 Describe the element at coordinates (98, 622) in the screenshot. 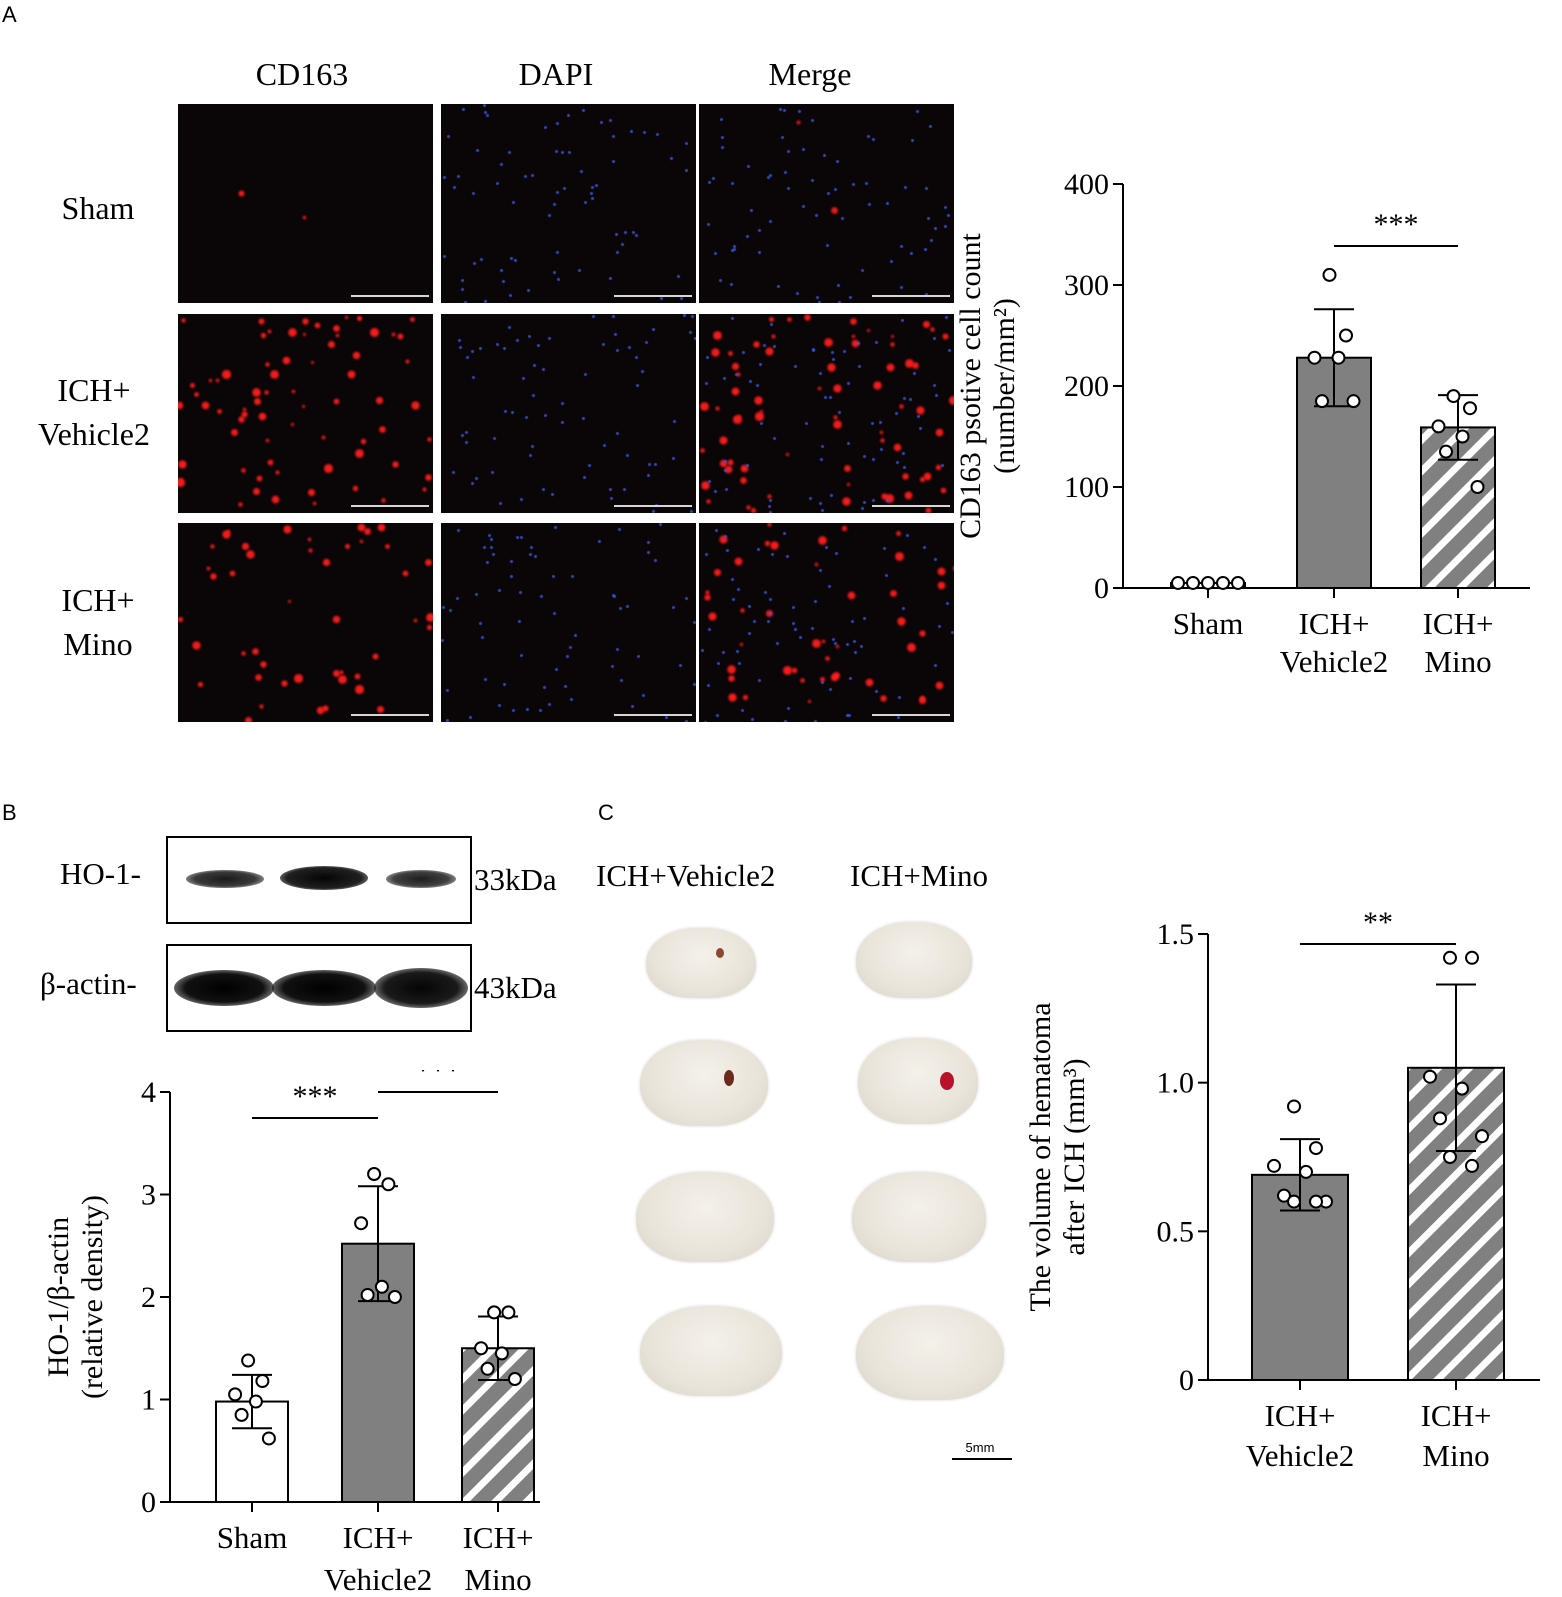

I see `row-label-ich-mino: ICH+ Mino` at that location.